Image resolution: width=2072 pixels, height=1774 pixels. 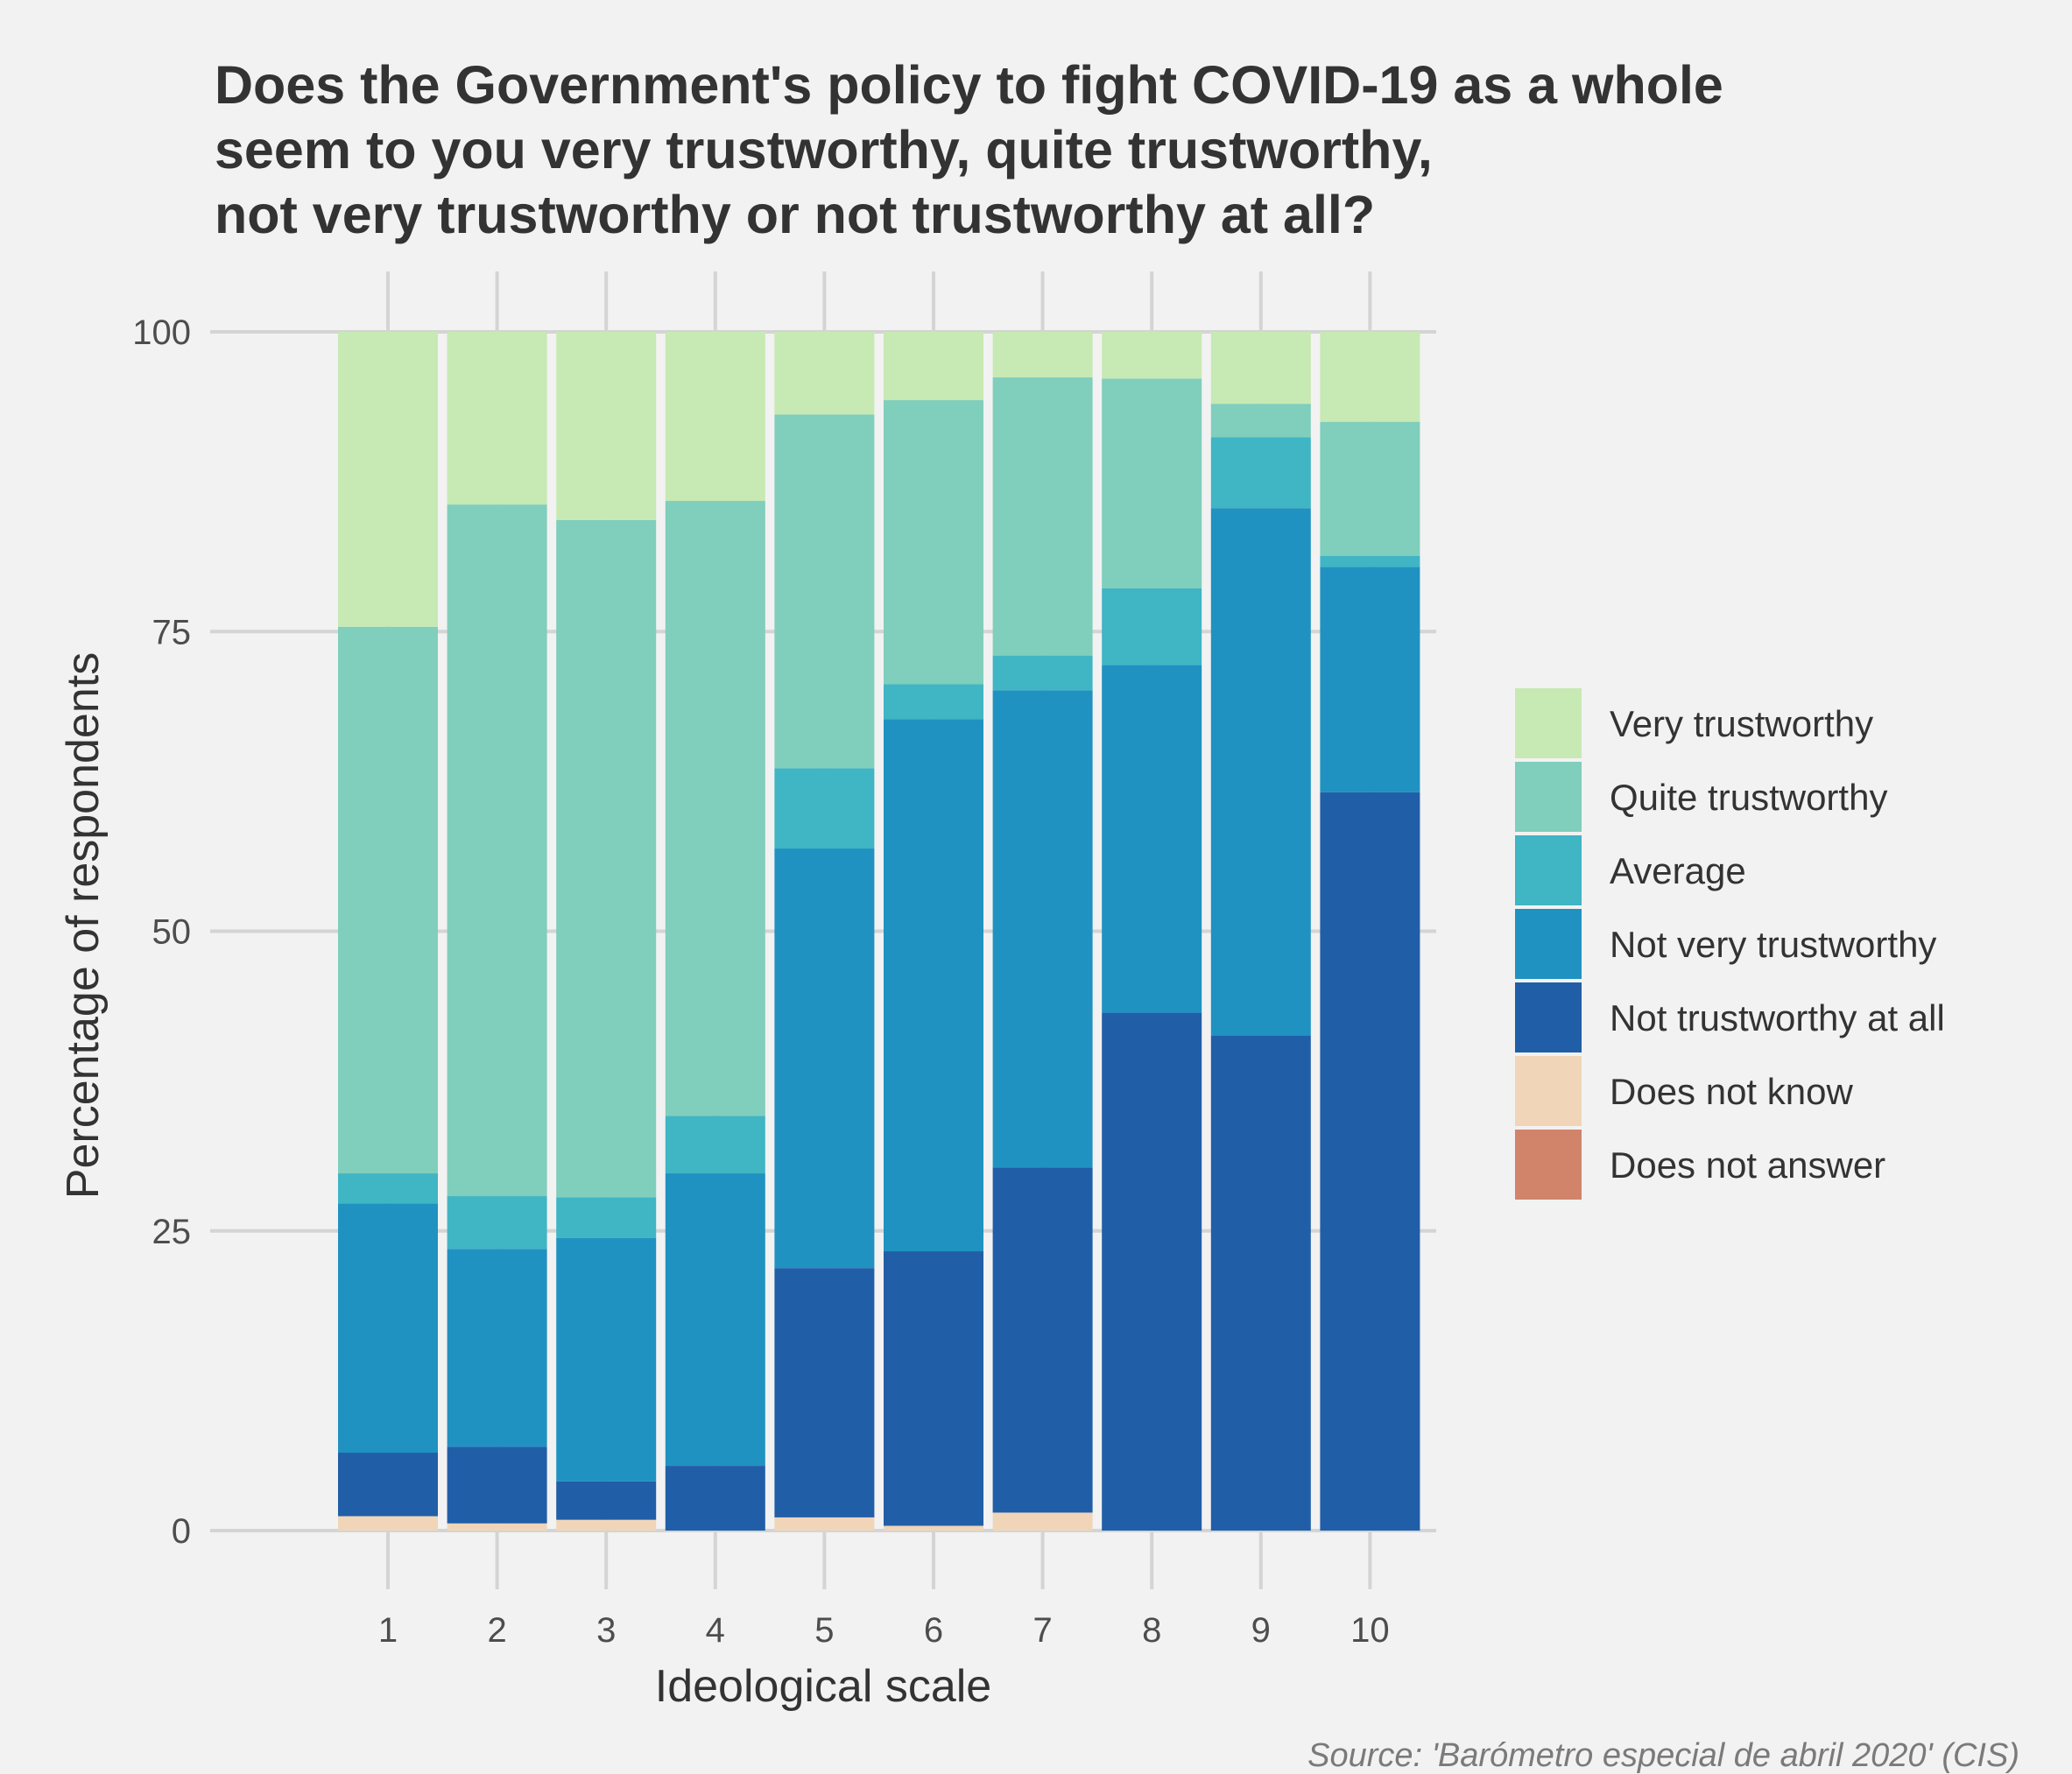 What do you see at coordinates (715, 809) in the screenshot?
I see `bar-segment-4-quite-trustworthy` at bounding box center [715, 809].